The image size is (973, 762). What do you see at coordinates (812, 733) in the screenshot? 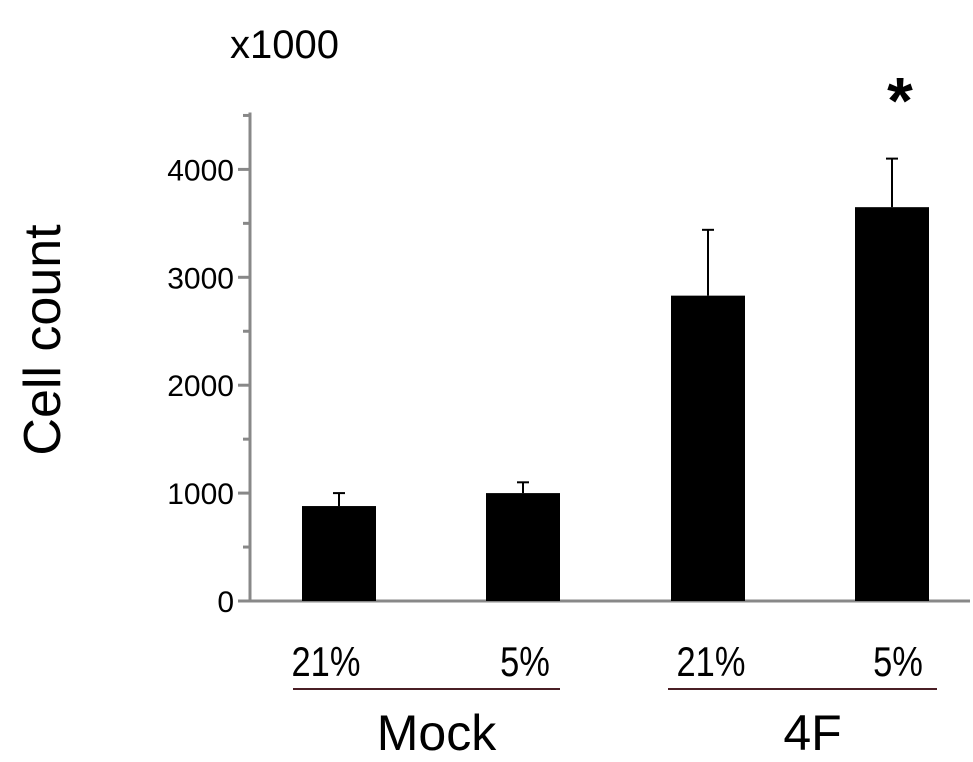
I see `group-label: 4F` at bounding box center [812, 733].